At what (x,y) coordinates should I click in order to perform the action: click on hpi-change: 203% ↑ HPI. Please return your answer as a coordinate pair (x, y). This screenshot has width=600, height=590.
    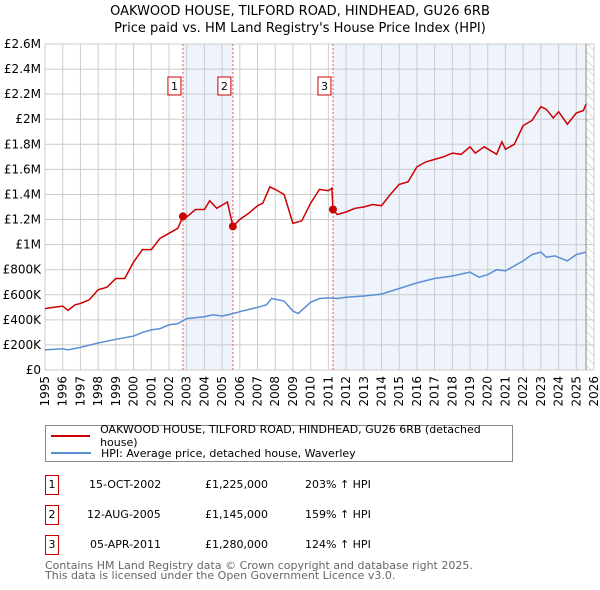
    Looking at the image, I should click on (338, 484).